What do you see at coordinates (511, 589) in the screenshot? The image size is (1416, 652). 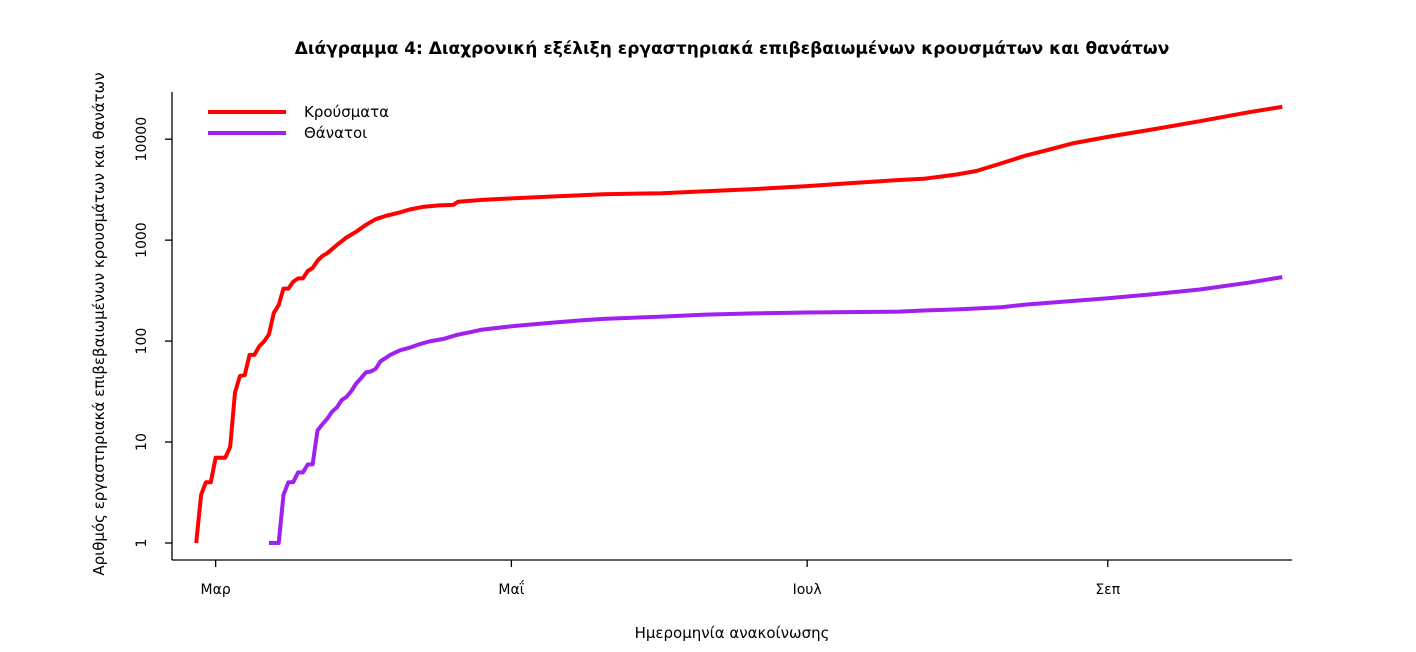 I see `x-tick-label: Μαΐ` at bounding box center [511, 589].